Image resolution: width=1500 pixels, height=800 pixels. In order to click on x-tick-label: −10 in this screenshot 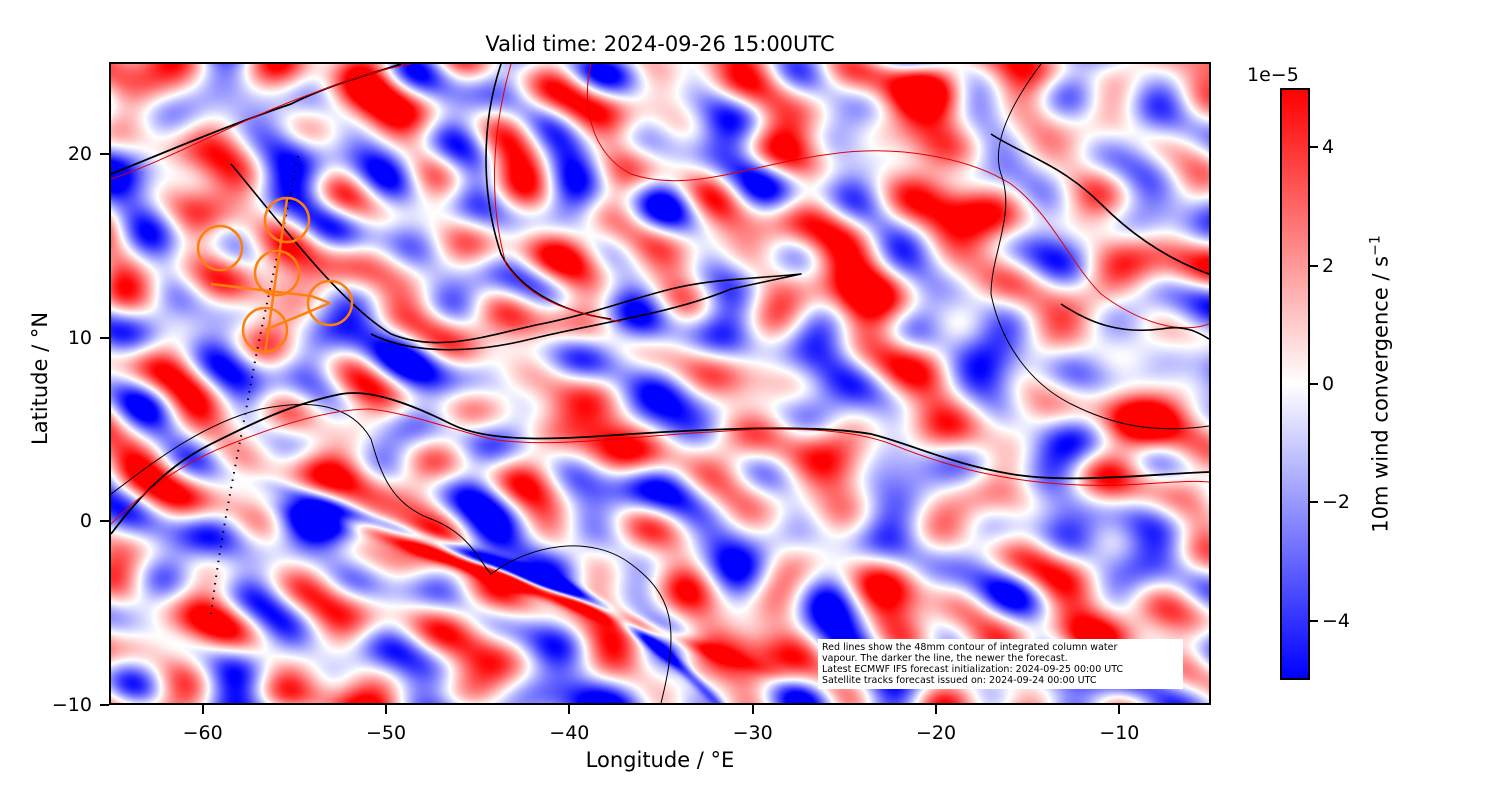, I will do `click(1119, 733)`.